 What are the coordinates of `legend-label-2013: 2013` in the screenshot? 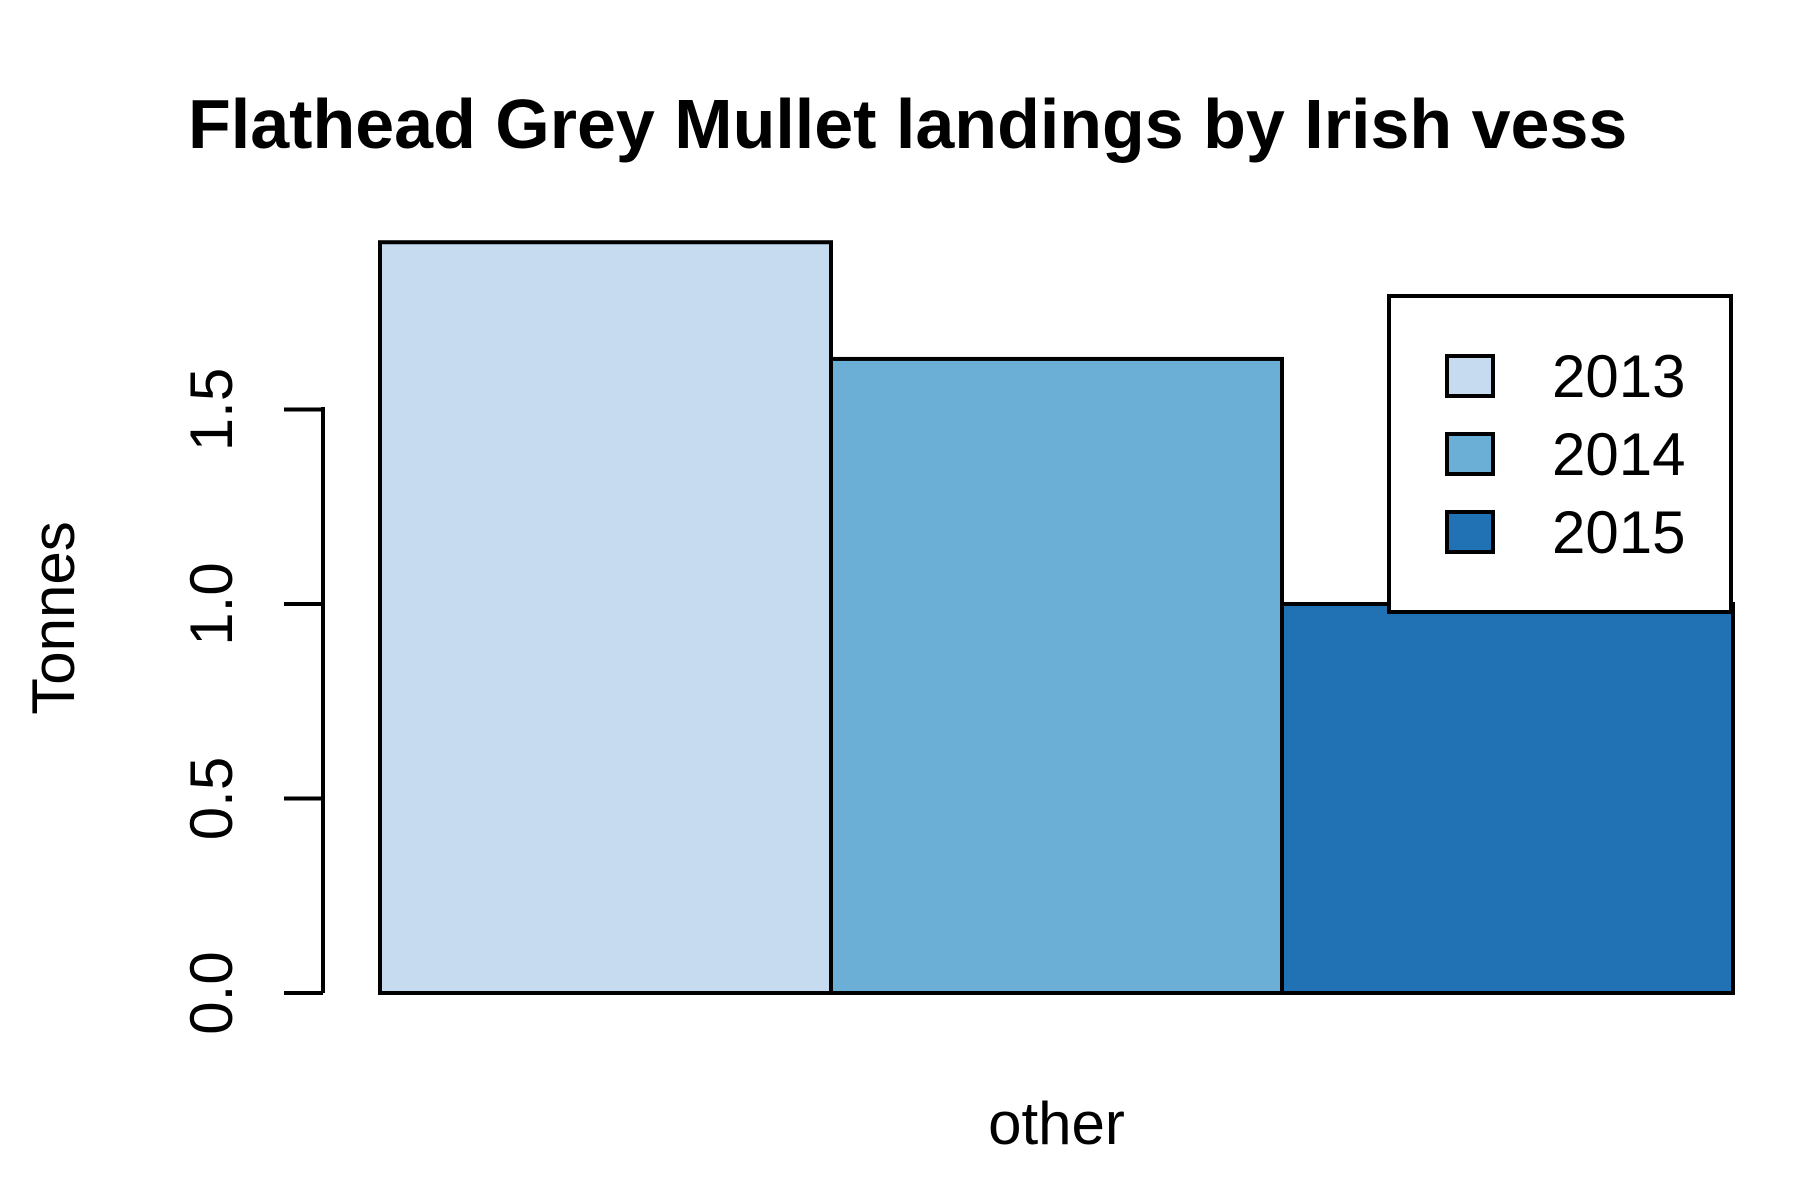 It's located at (1618, 376).